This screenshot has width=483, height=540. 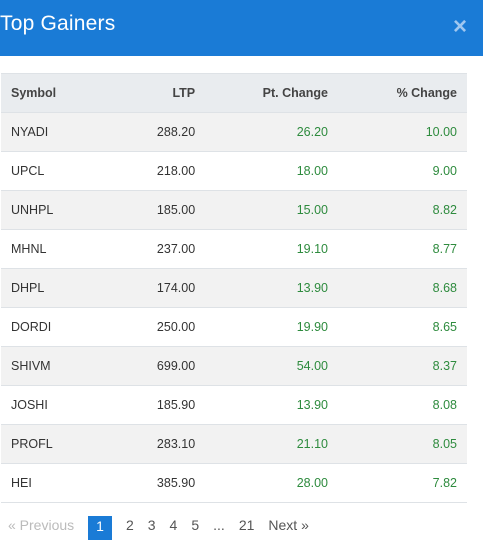 What do you see at coordinates (173, 525) in the screenshot?
I see `page-link-4: 4` at bounding box center [173, 525].